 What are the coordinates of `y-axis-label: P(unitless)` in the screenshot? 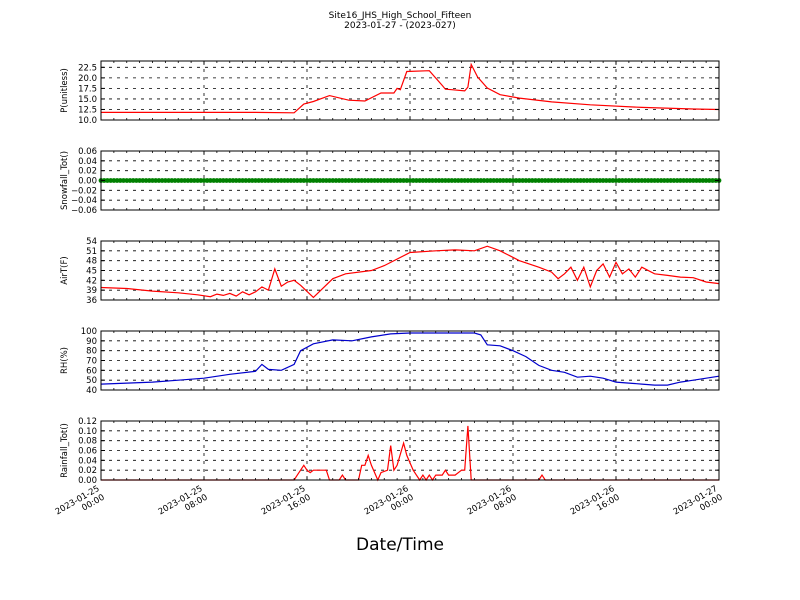 It's located at (65, 90).